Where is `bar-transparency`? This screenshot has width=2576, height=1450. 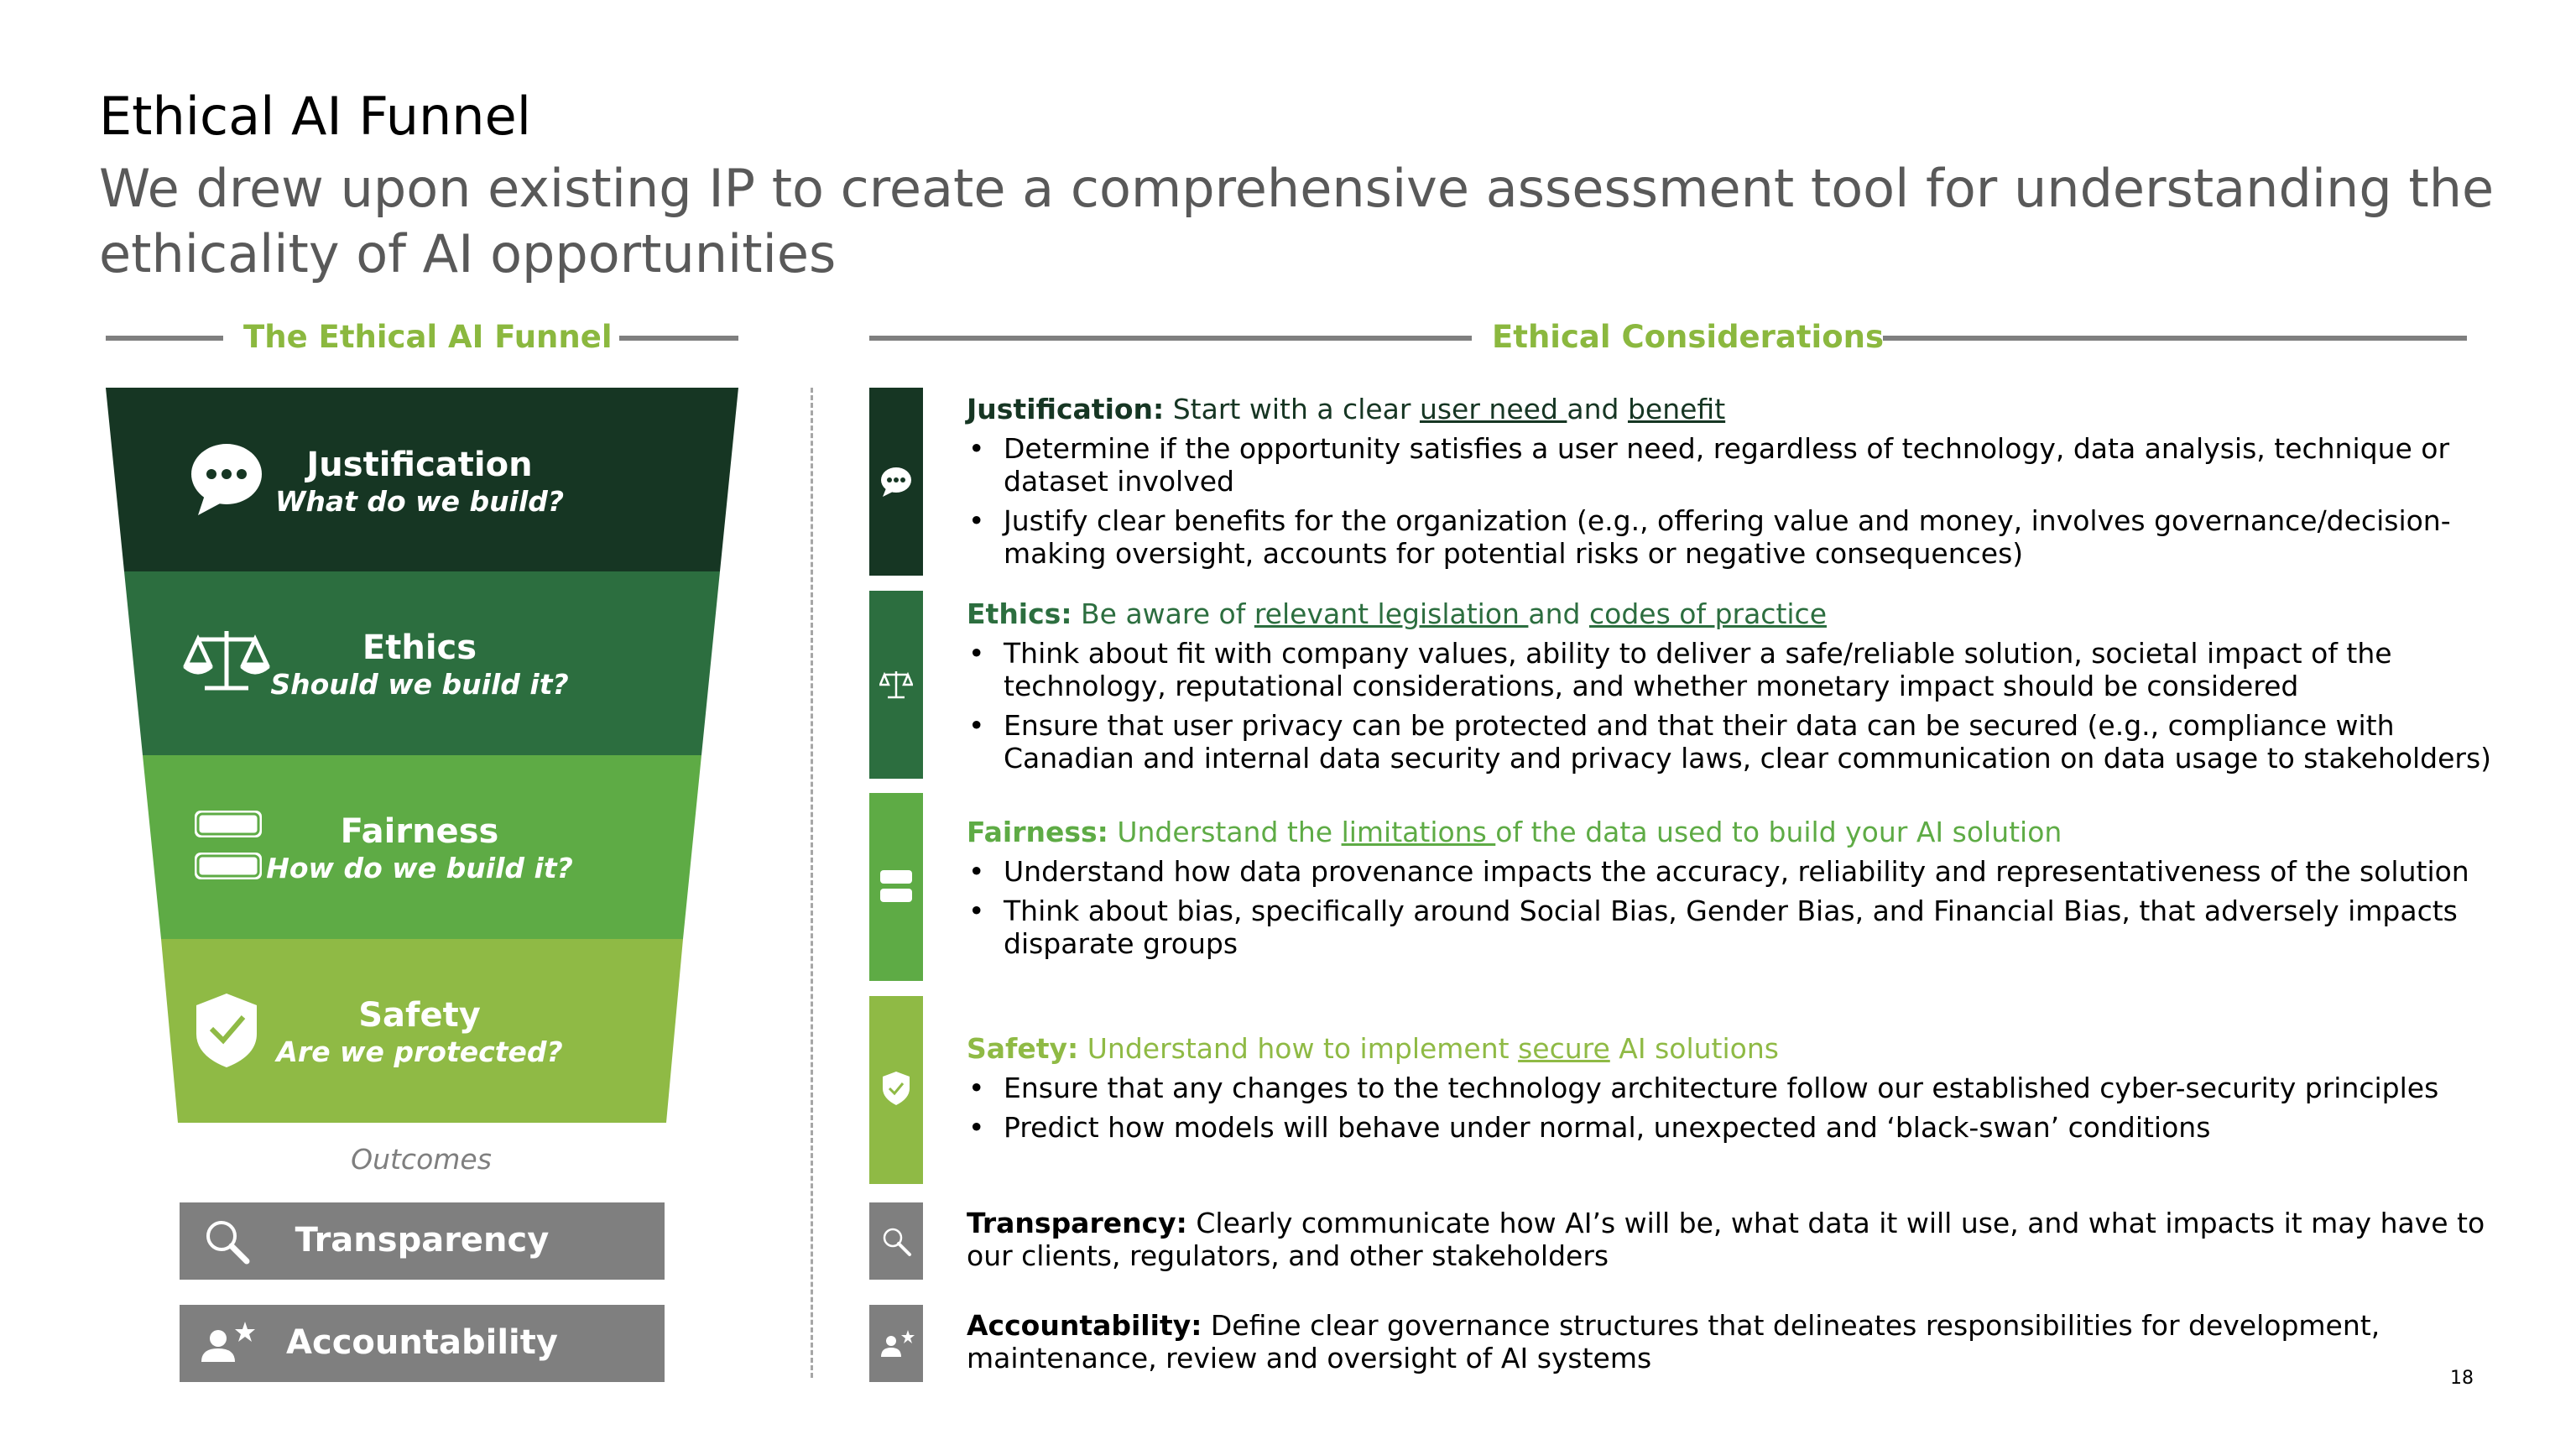
bar-transparency is located at coordinates (896, 1241).